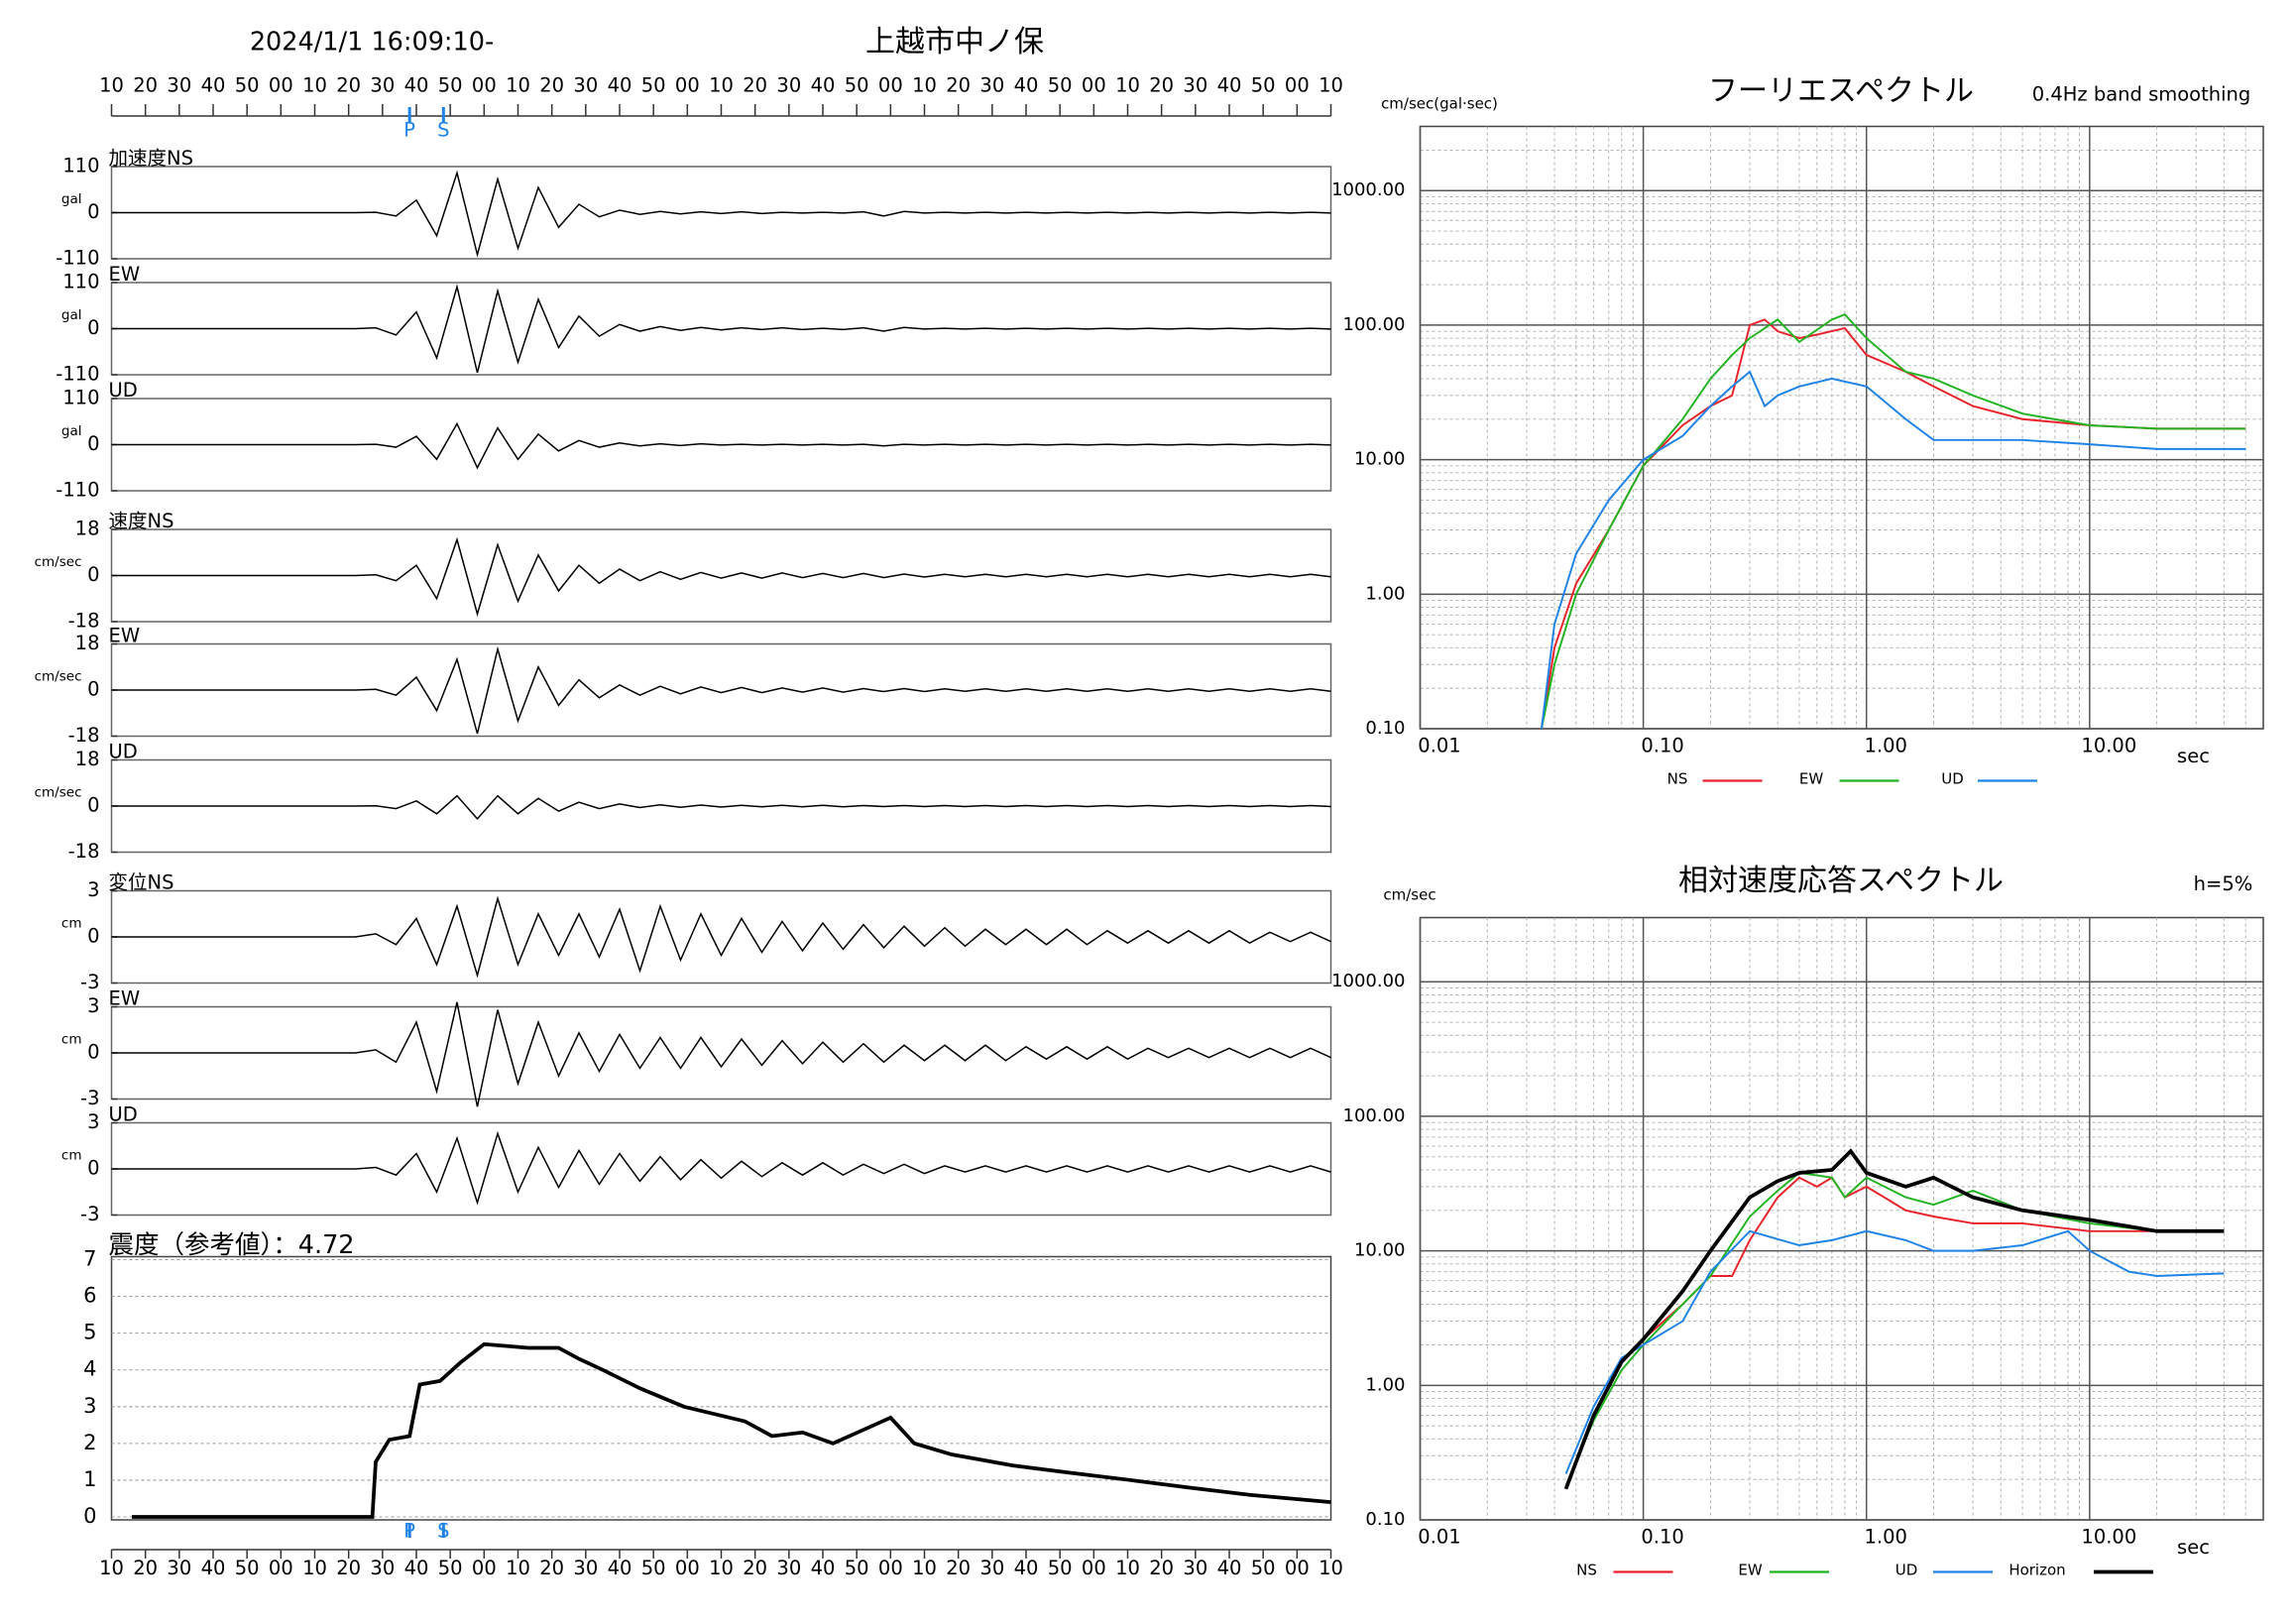 Image resolution: width=2296 pixels, height=1623 pixels. I want to click on y-tick-label: 6, so click(89, 1296).